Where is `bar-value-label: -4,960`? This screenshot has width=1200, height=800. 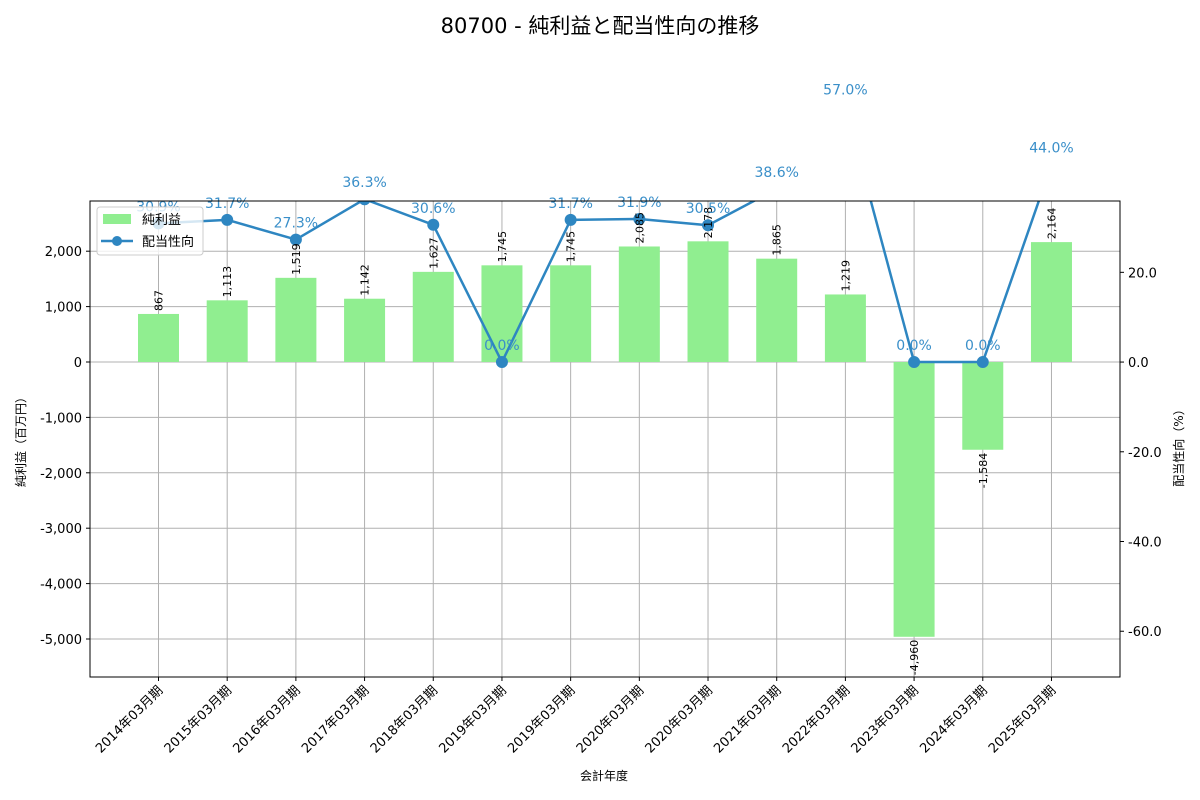
bar-value-label: -4,960 is located at coordinates (914, 657).